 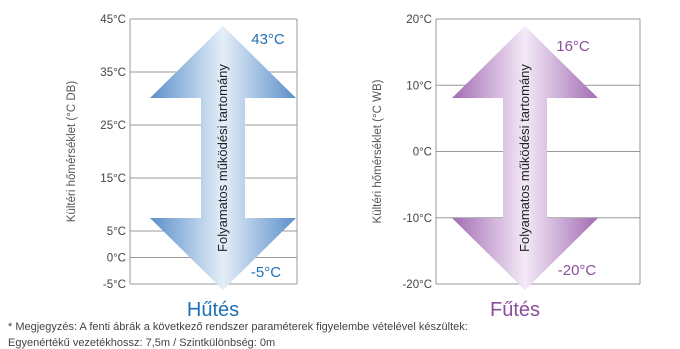 What do you see at coordinates (378, 151) in the screenshot?
I see `heating-y-axis-label: Kültéri hőmérséklet (°C WB)` at bounding box center [378, 151].